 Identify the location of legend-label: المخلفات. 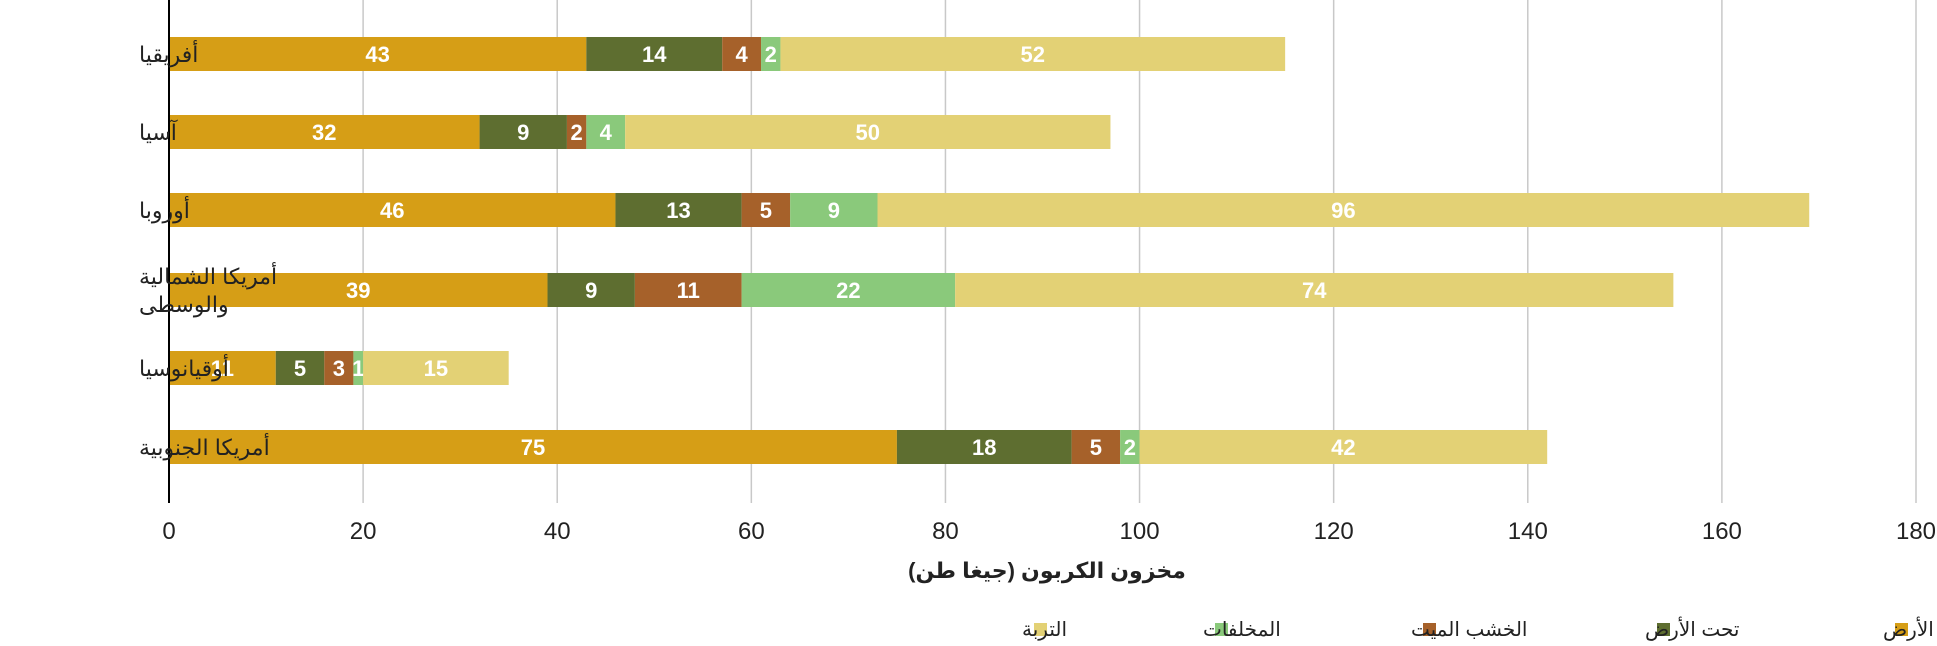
(1242, 630).